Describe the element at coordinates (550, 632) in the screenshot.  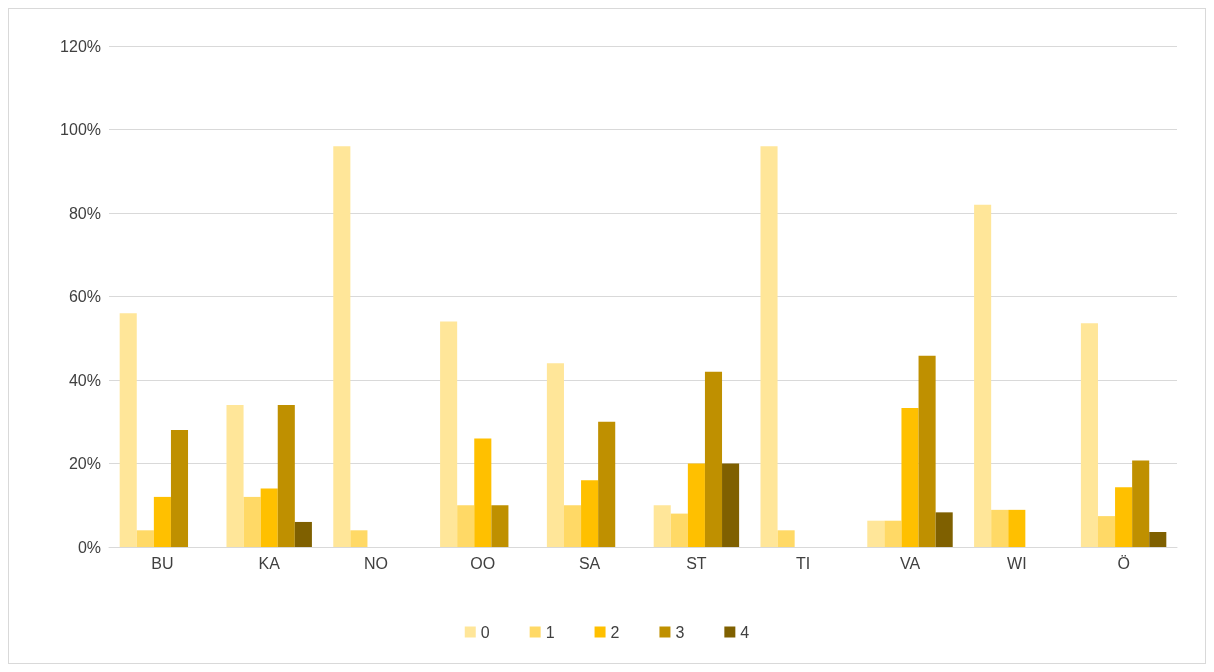
I see `legend-label: 1` at that location.